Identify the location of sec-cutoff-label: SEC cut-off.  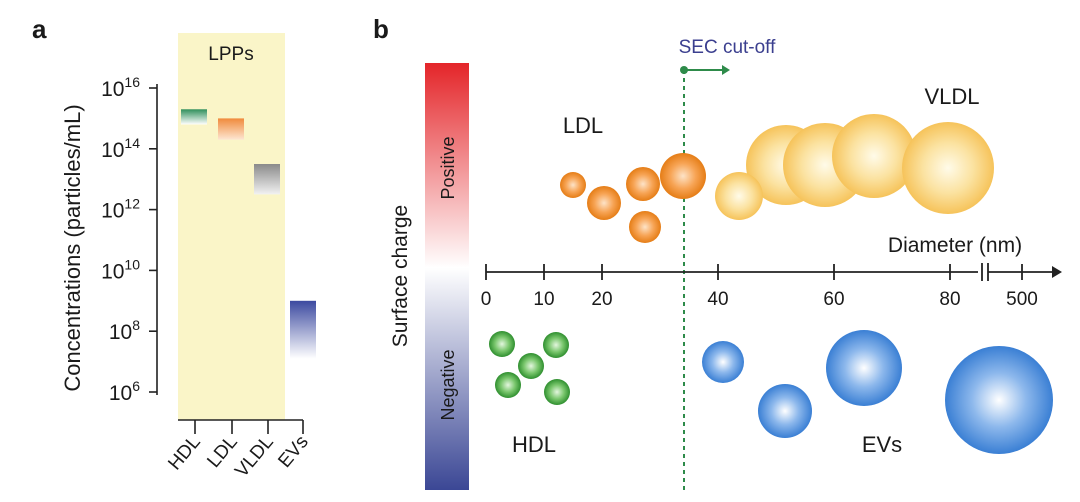
(728, 47).